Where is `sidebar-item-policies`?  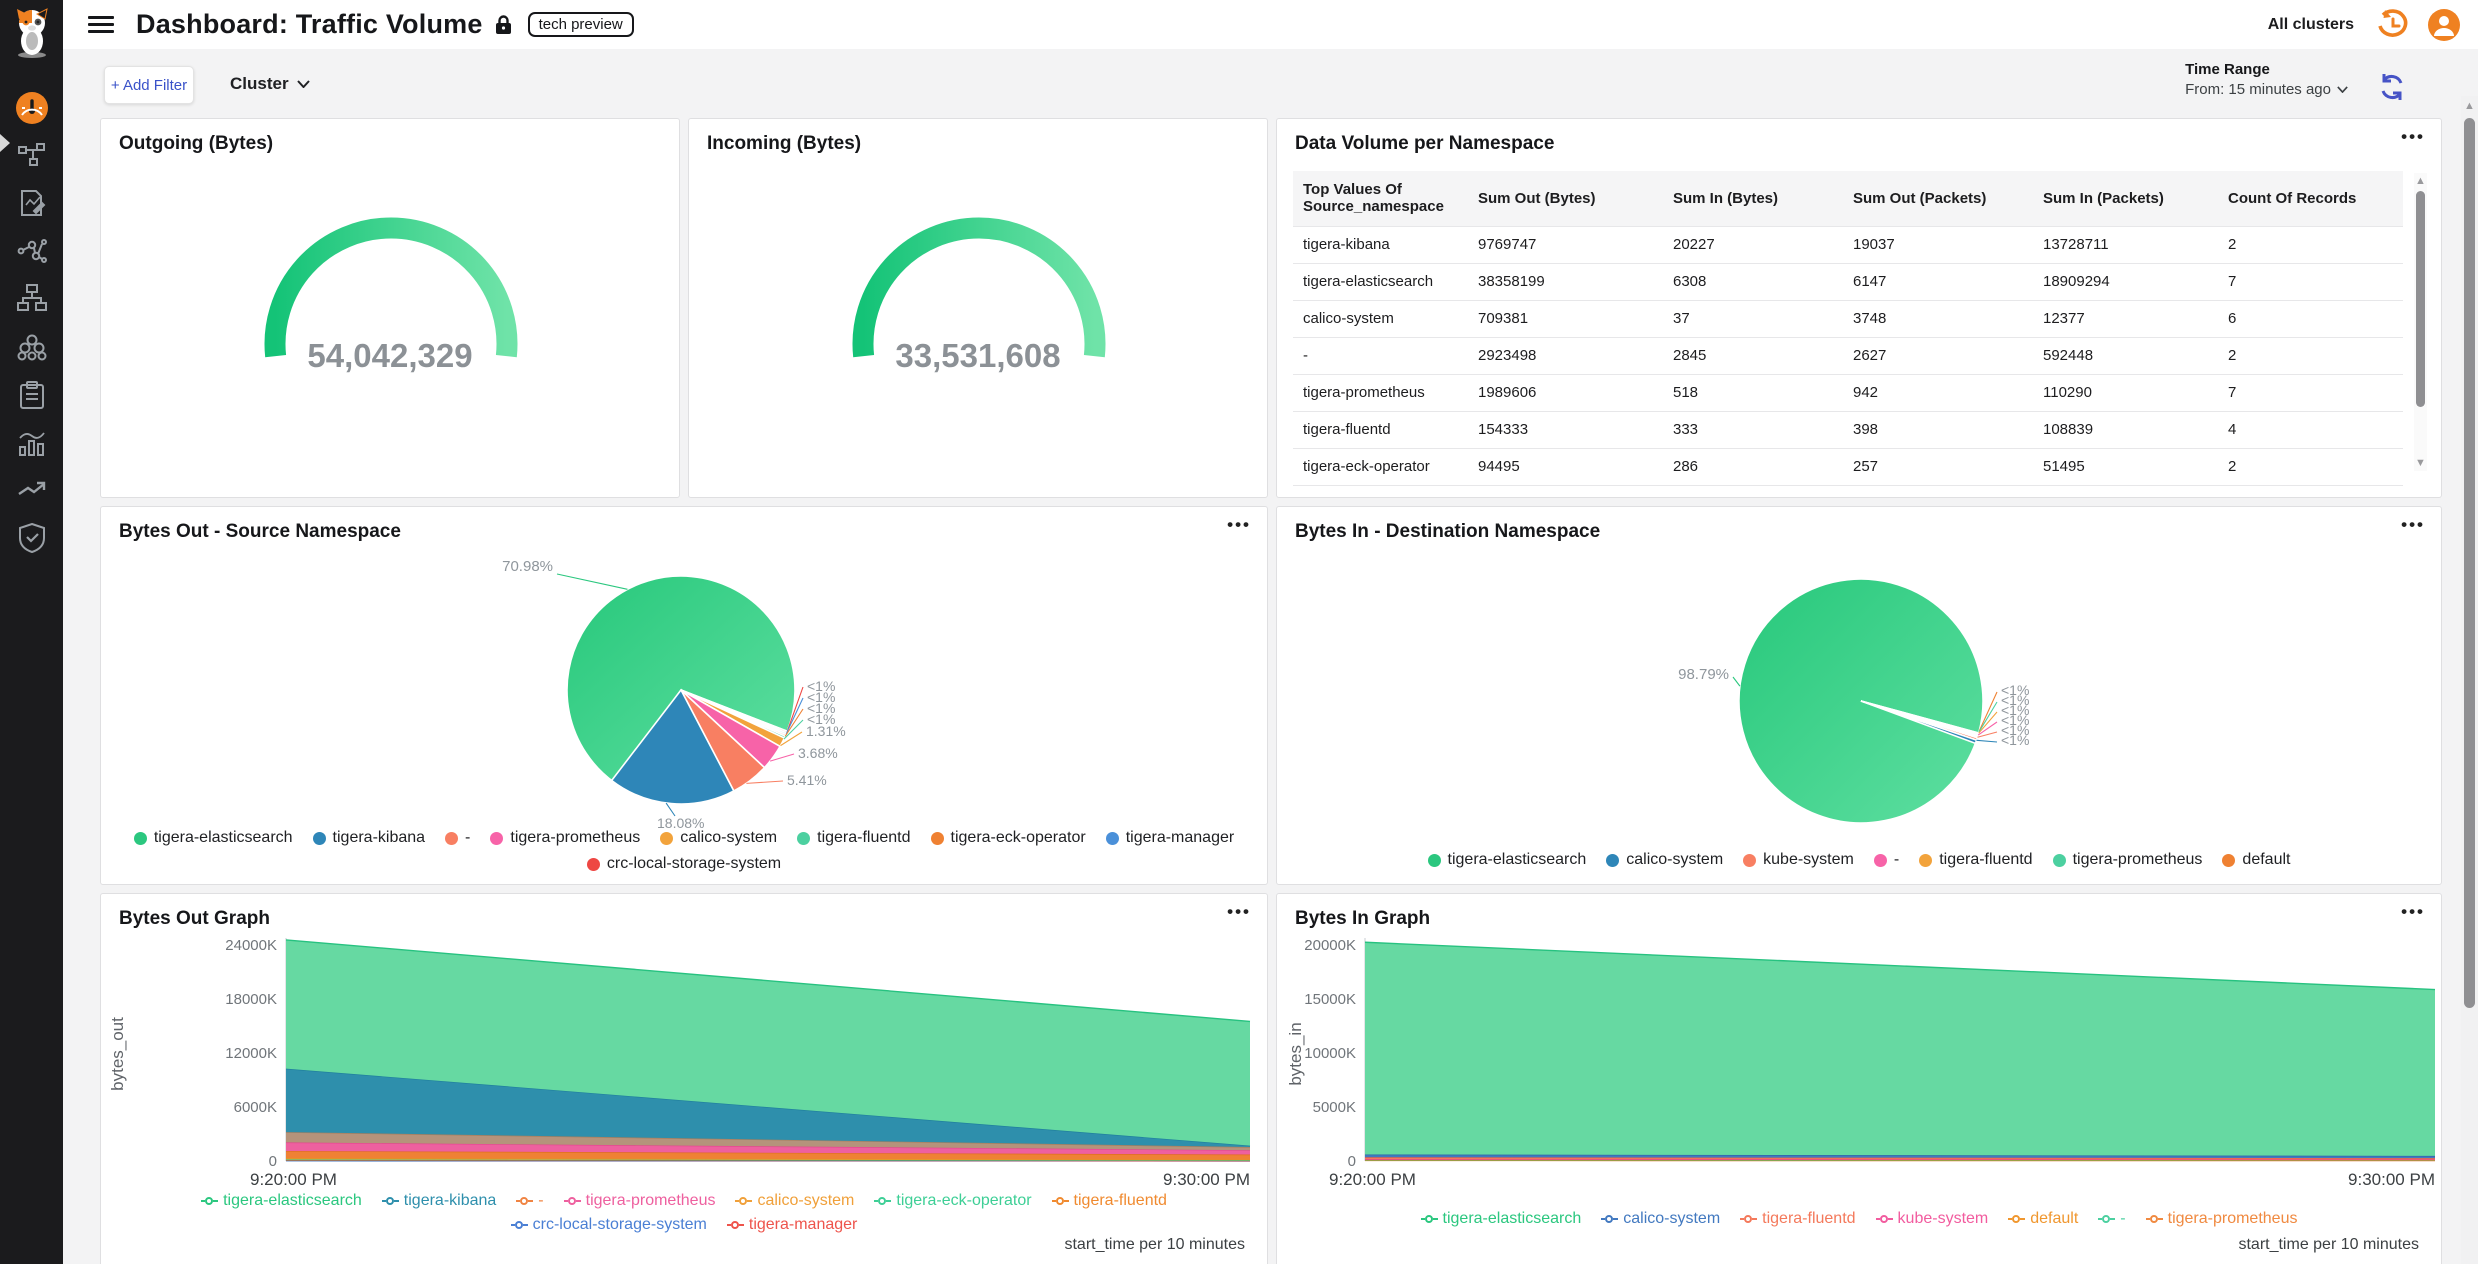 sidebar-item-policies is located at coordinates (31, 203).